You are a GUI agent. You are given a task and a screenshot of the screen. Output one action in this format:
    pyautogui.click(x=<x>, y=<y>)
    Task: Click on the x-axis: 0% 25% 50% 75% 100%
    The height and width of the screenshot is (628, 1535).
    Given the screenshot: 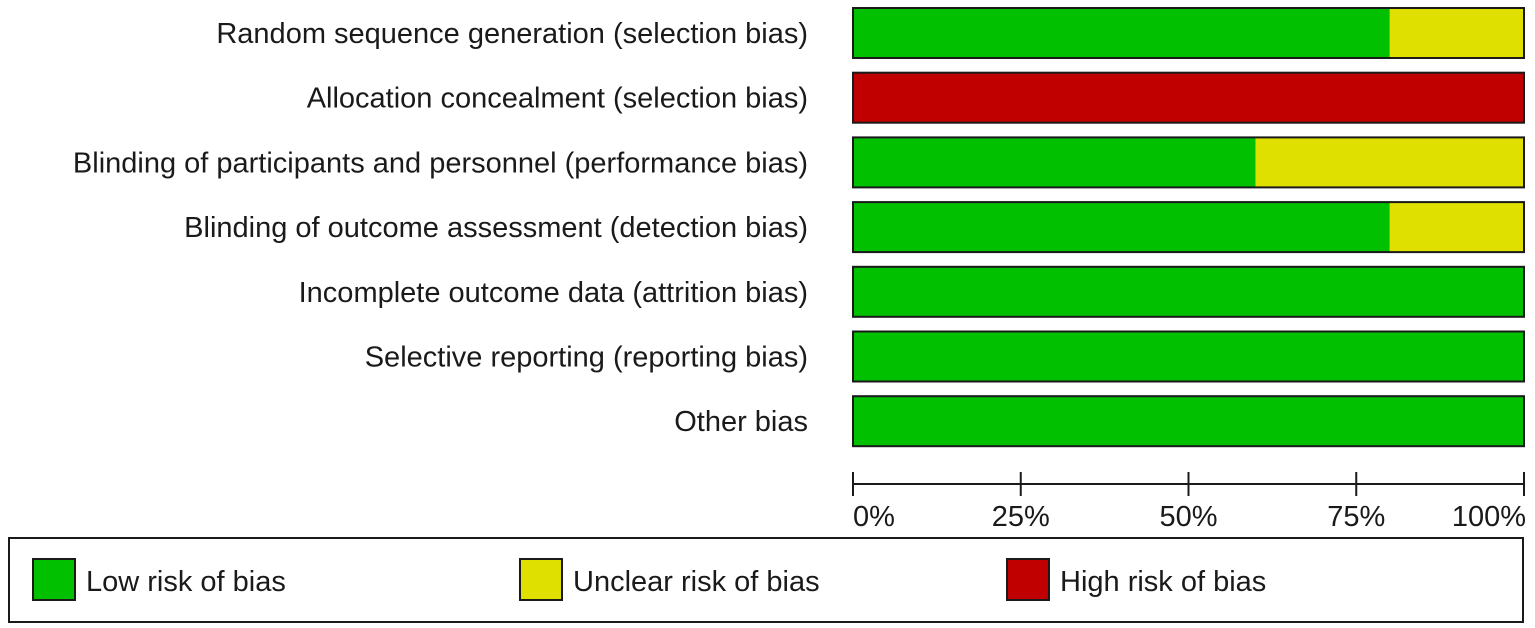 What is the action you would take?
    pyautogui.click(x=1189, y=502)
    